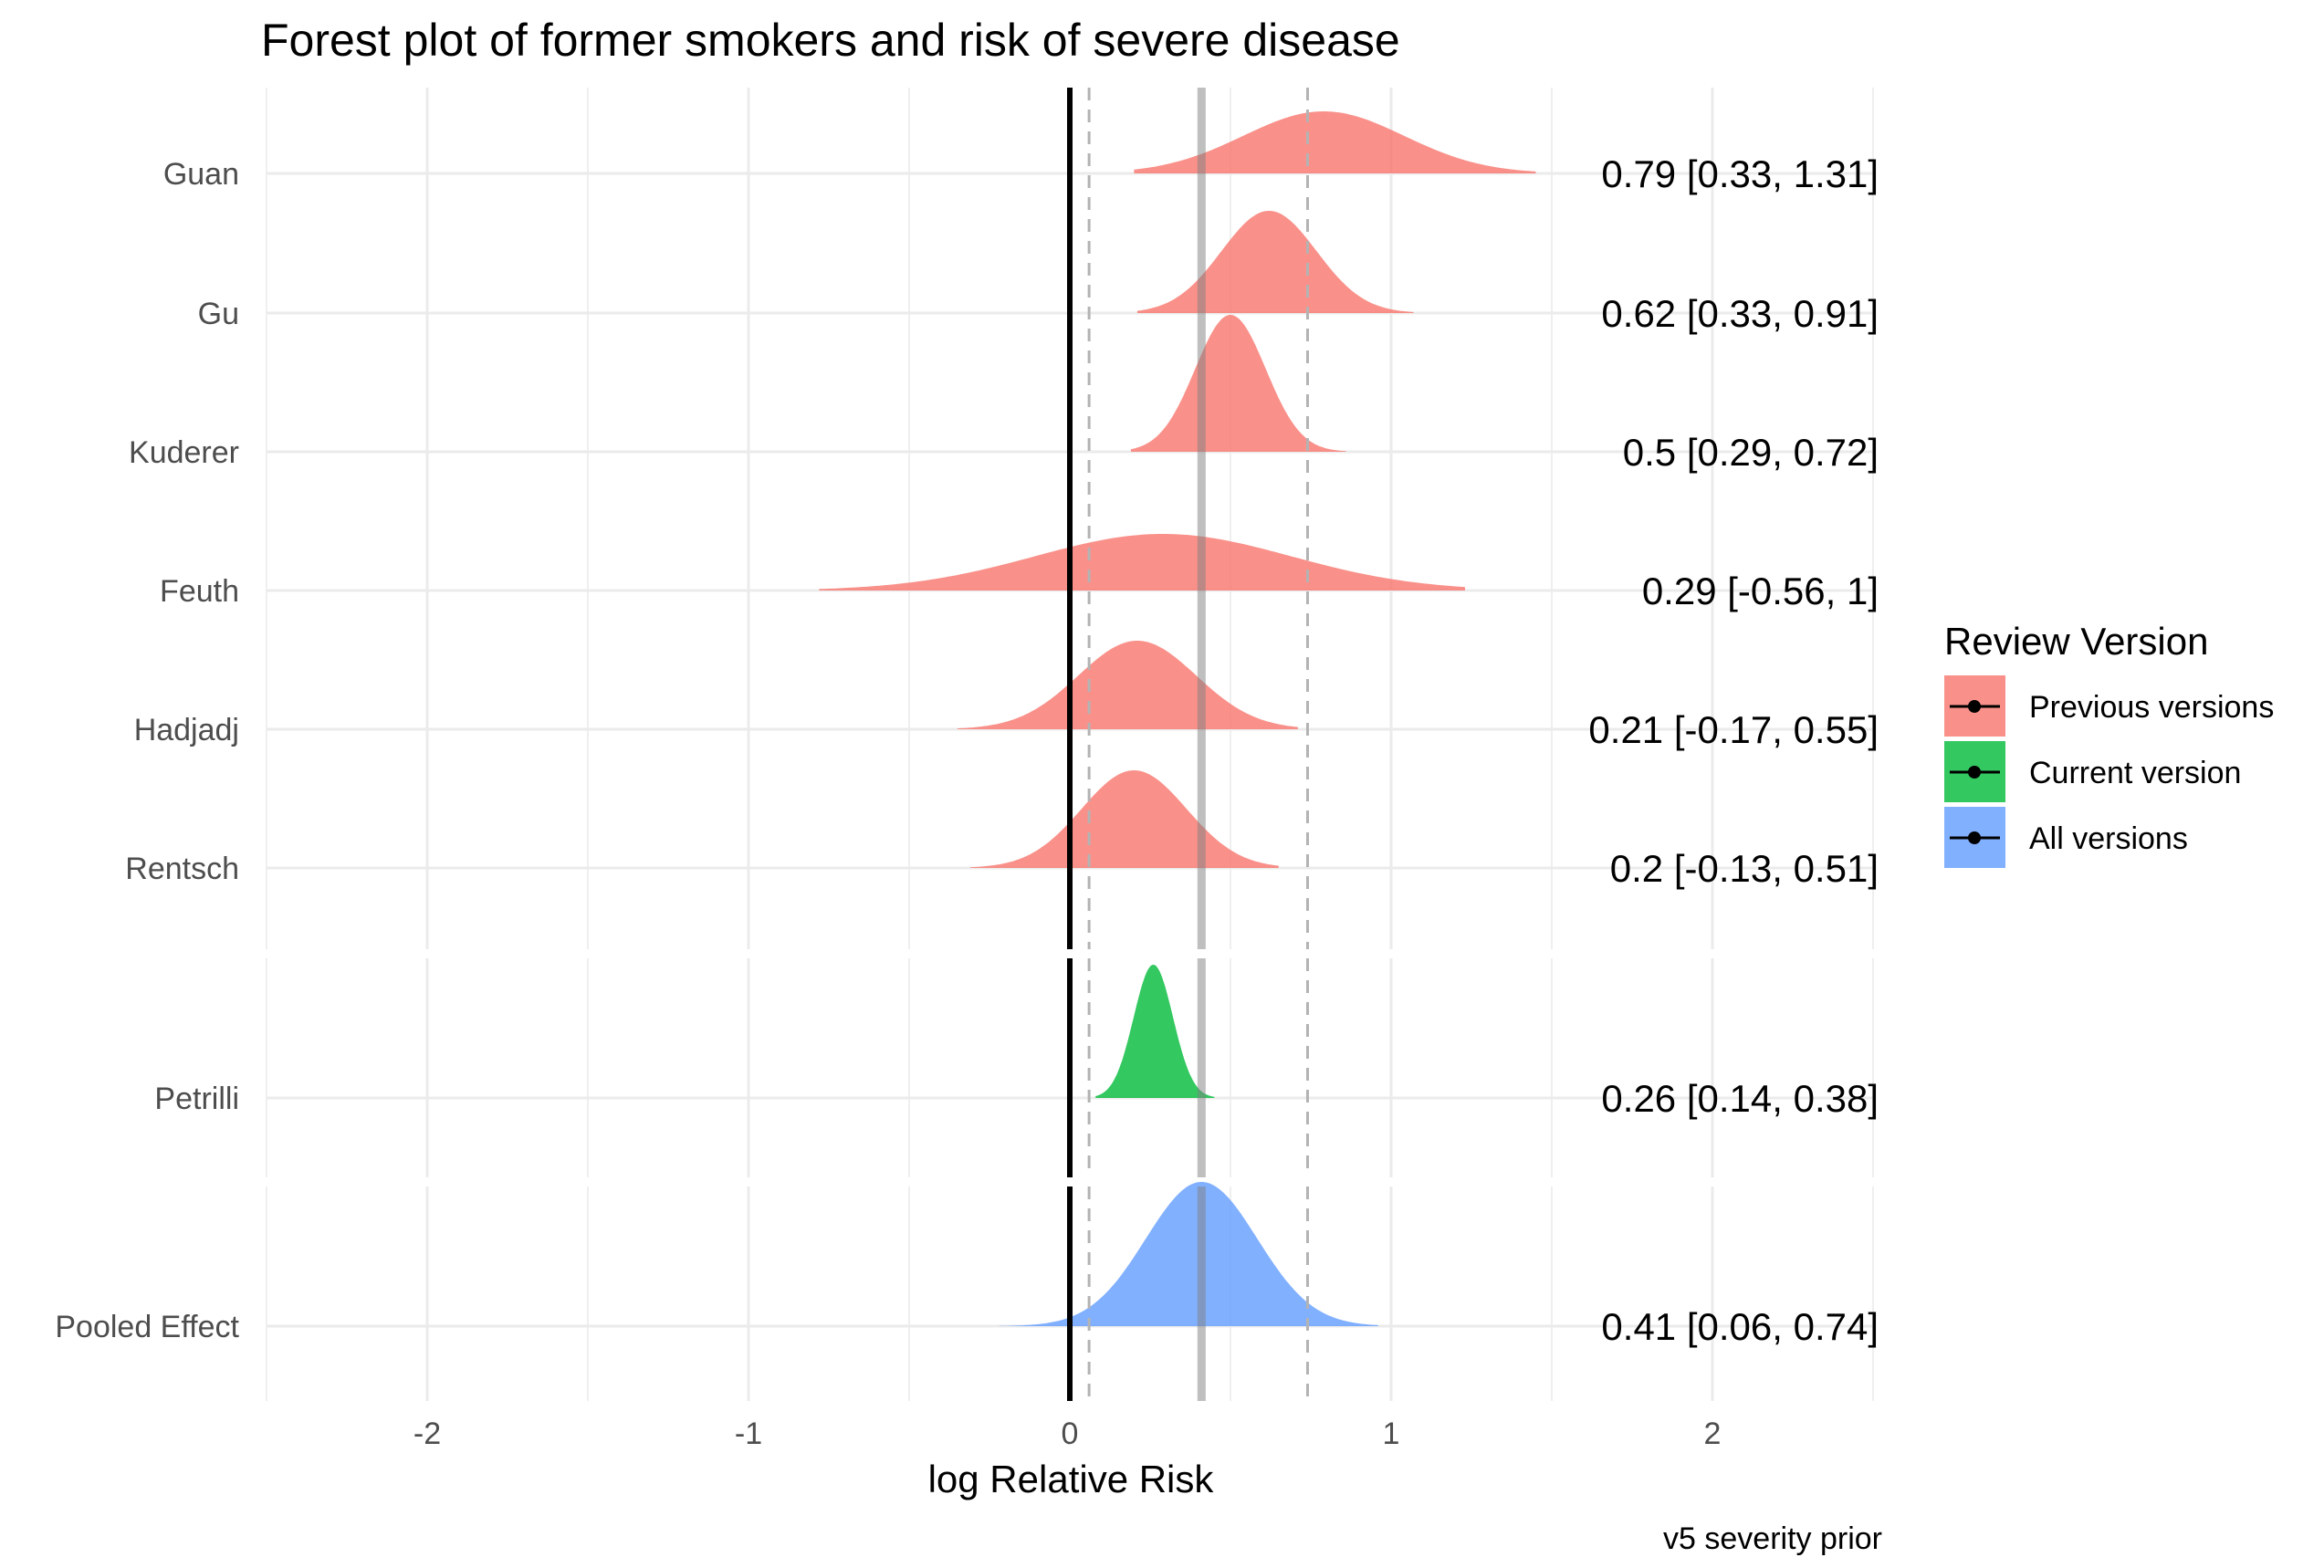 The height and width of the screenshot is (1568, 2324). I want to click on ridge-rentsch, so click(1124, 819).